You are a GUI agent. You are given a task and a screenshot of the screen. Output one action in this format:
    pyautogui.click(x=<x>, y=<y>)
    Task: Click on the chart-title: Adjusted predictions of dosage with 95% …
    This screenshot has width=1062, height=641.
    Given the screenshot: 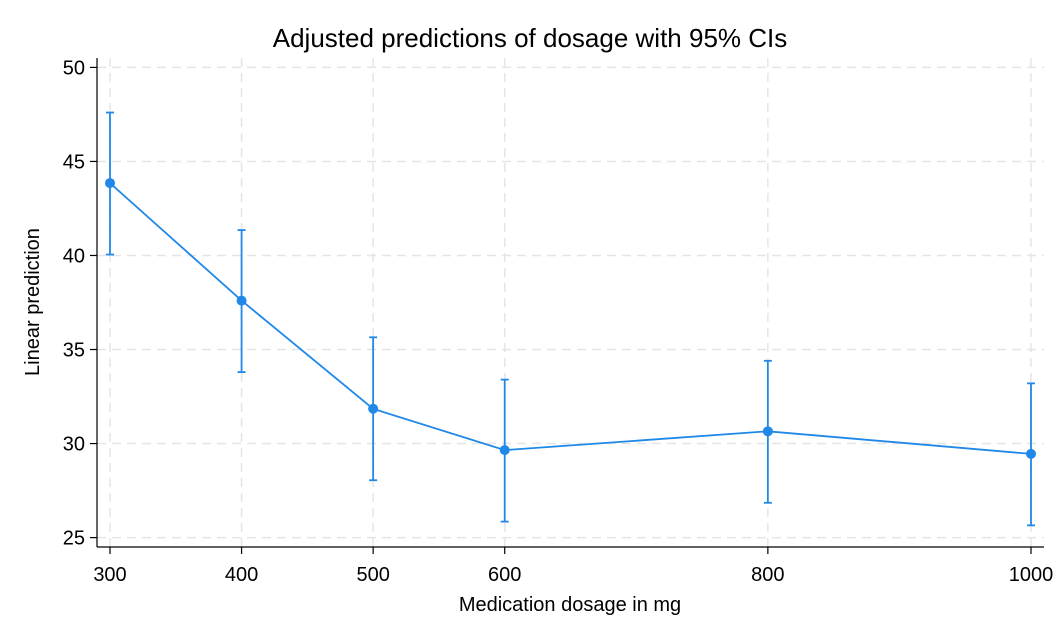 What is the action you would take?
    pyautogui.click(x=530, y=38)
    